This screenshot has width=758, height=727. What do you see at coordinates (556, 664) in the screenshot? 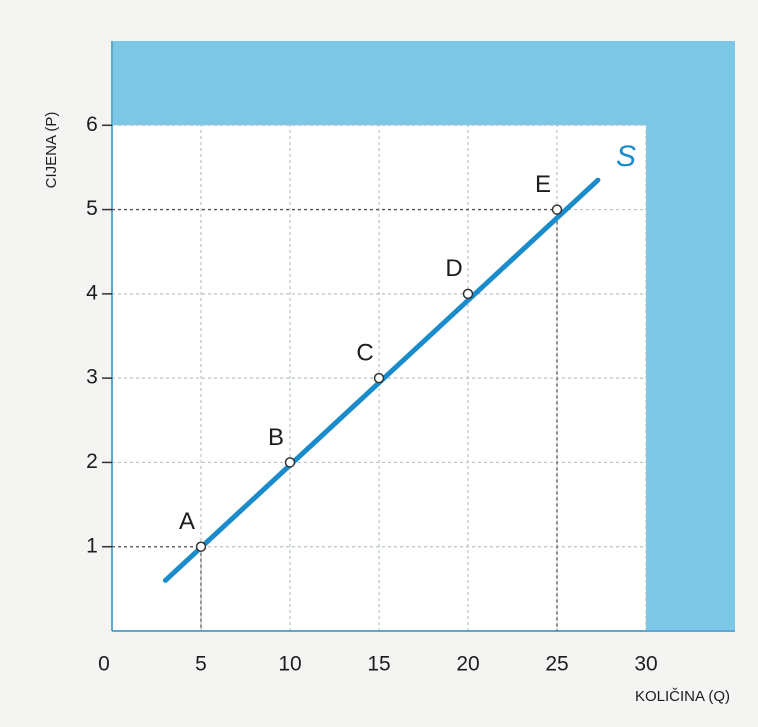
I see `x-tick-label: 25` at bounding box center [556, 664].